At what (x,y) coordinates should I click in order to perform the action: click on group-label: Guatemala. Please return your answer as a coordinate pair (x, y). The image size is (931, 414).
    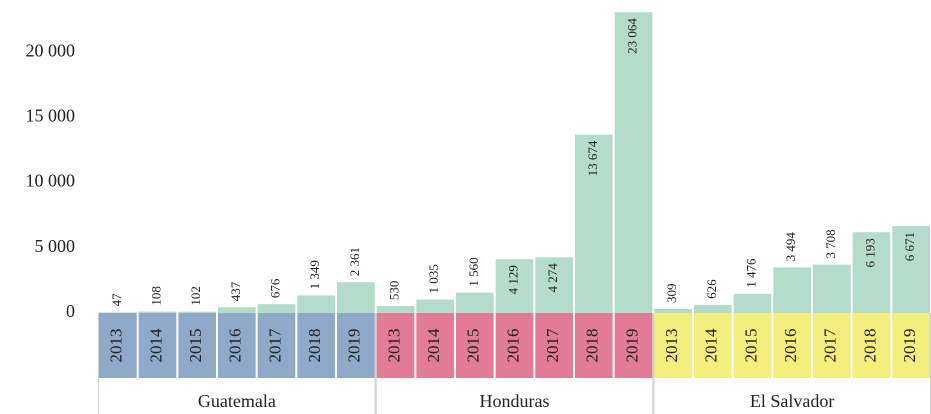
    Looking at the image, I should click on (237, 401).